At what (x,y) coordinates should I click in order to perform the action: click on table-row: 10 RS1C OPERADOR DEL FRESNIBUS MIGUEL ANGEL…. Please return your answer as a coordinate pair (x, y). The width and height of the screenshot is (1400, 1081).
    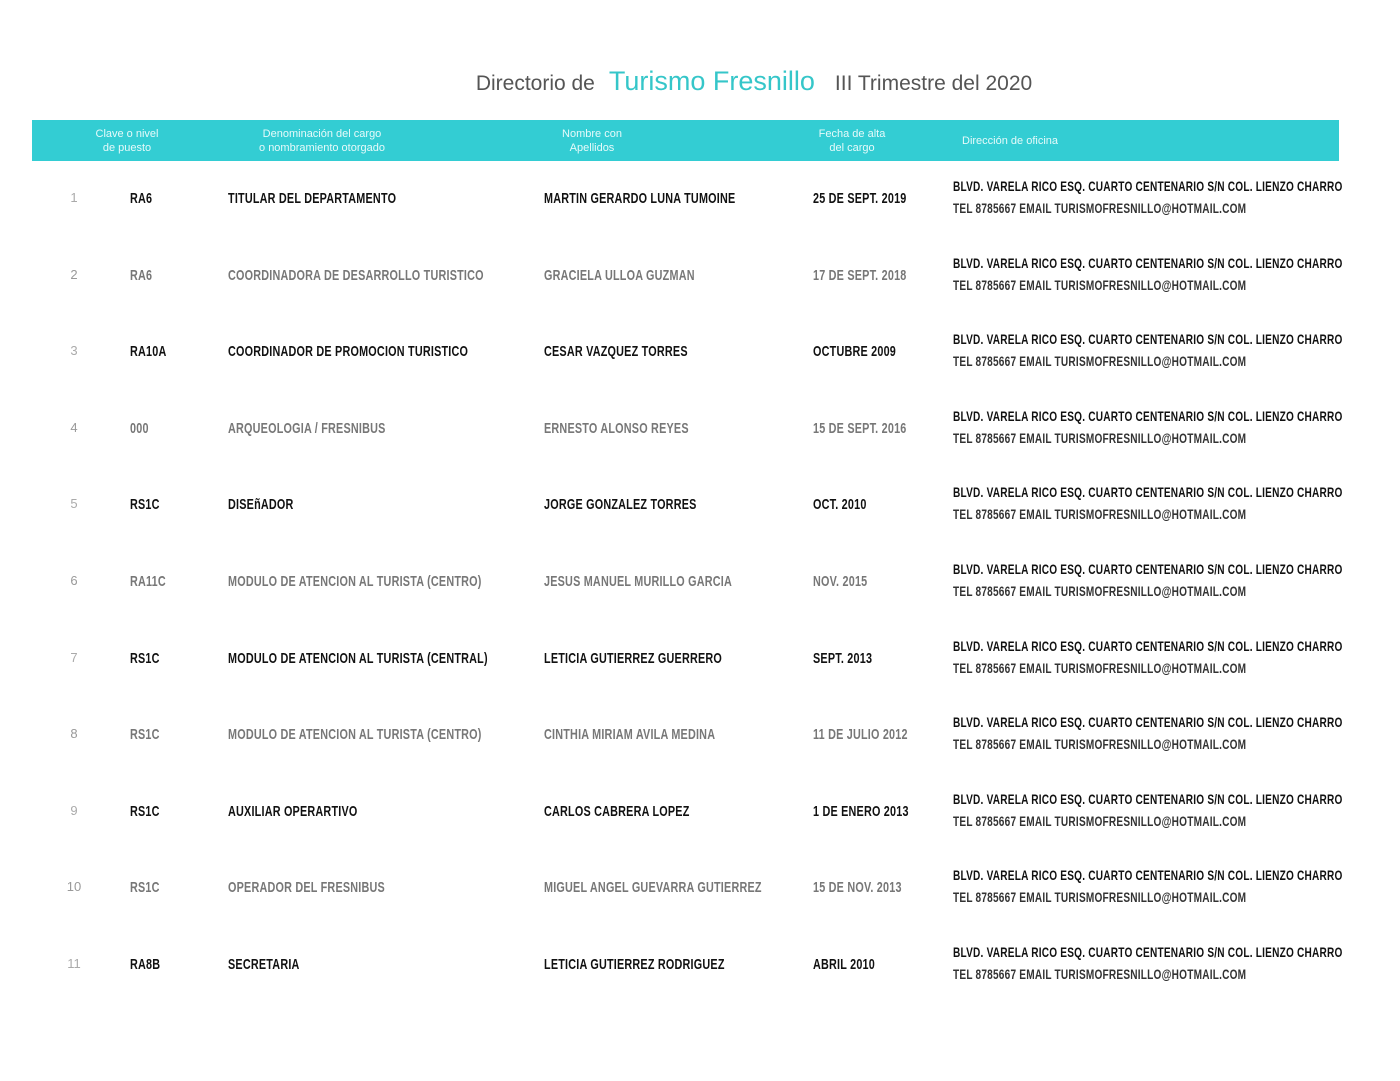
    Looking at the image, I should click on (700, 888).